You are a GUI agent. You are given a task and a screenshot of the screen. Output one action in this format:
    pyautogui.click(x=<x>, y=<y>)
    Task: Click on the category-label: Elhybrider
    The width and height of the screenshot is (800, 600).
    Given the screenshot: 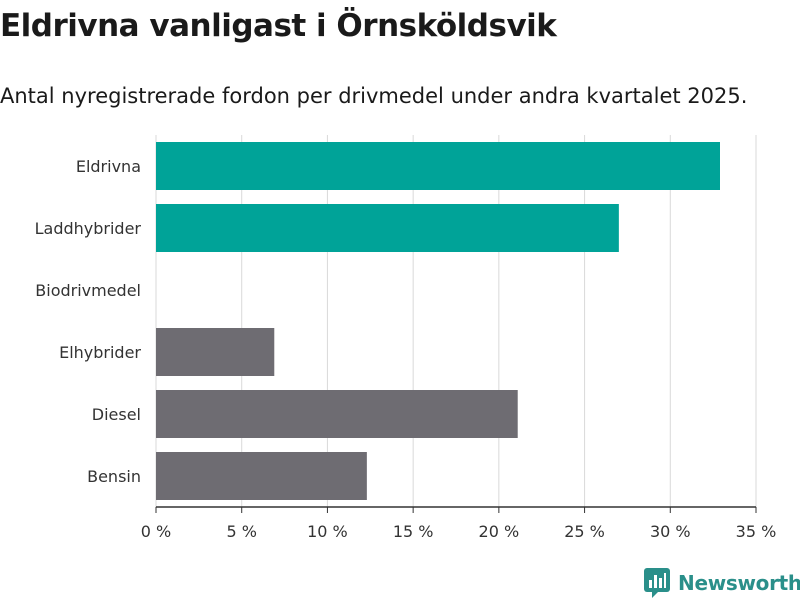 What is the action you would take?
    pyautogui.click(x=100, y=352)
    